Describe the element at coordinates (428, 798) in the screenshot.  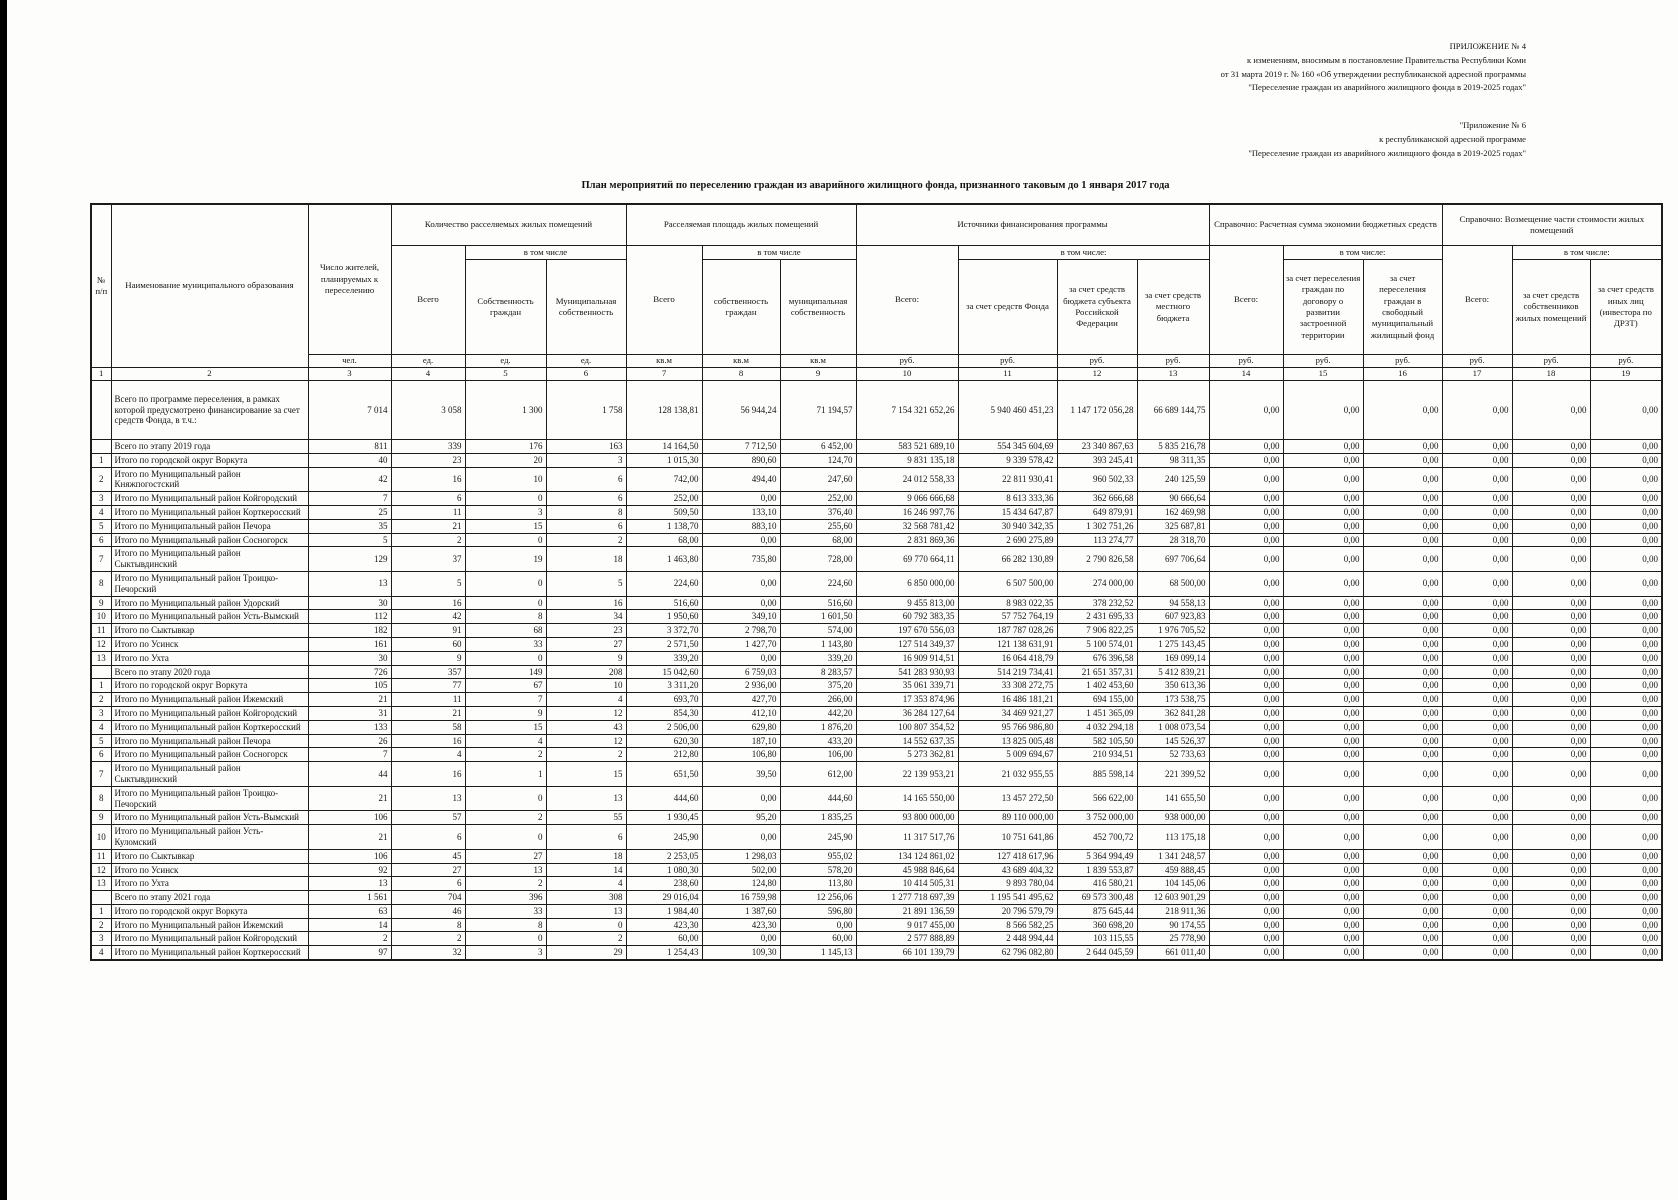
I see `value-cell: 13` at that location.